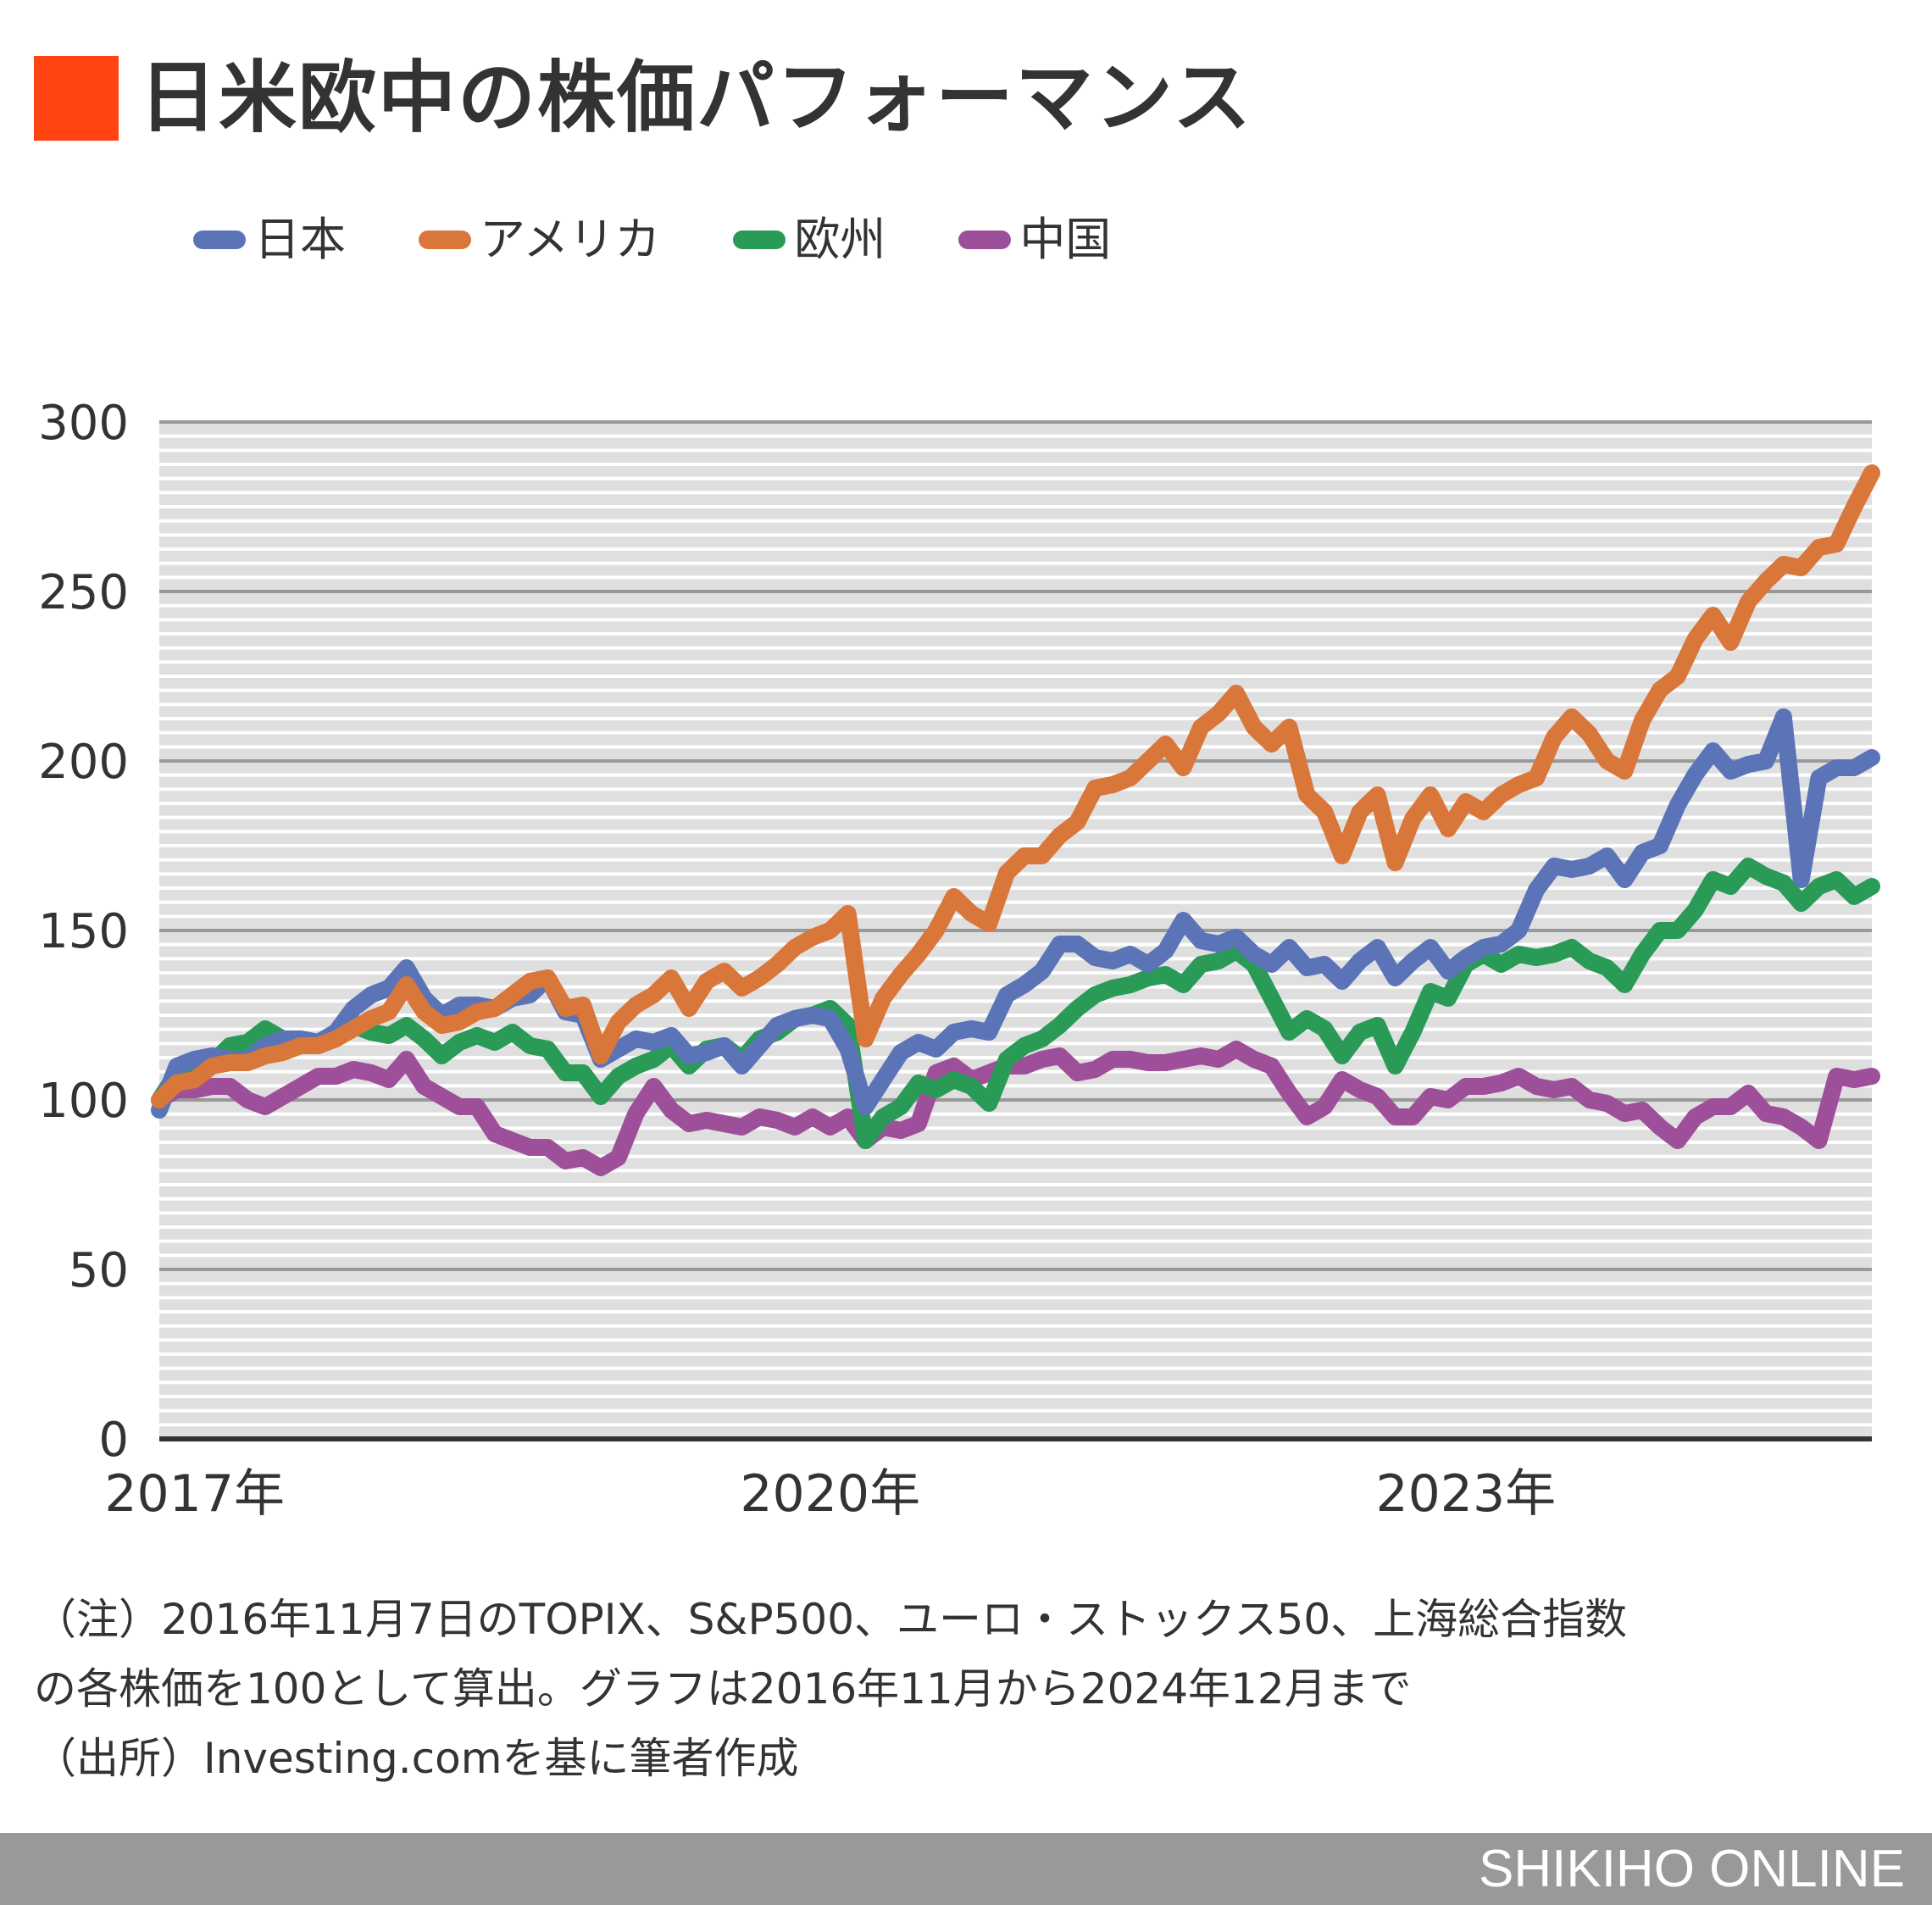 Image resolution: width=1932 pixels, height=1905 pixels. I want to click on chart-legend: 日本 アメリカ 欧州 中国, so click(688, 239).